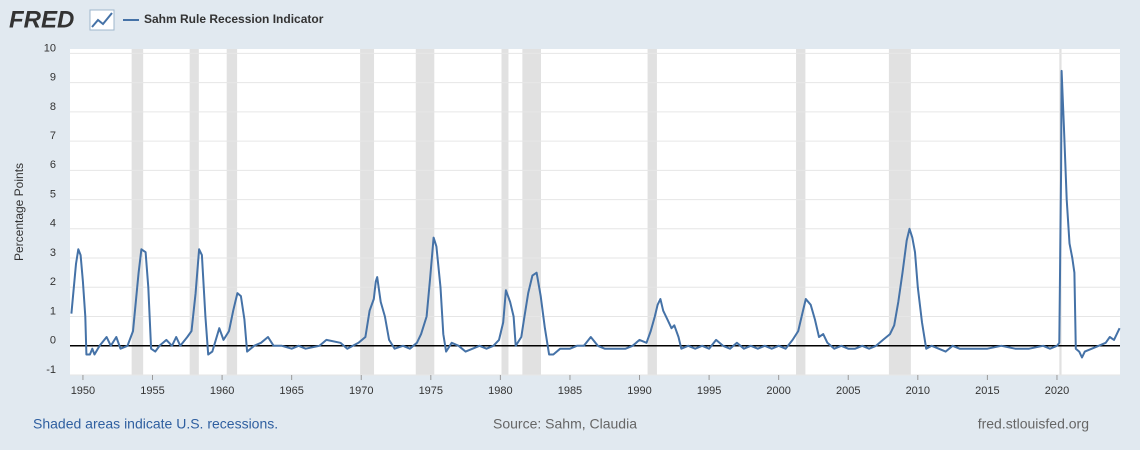 This screenshot has height=450, width=1140. I want to click on y-tick-label: 6, so click(53, 165).